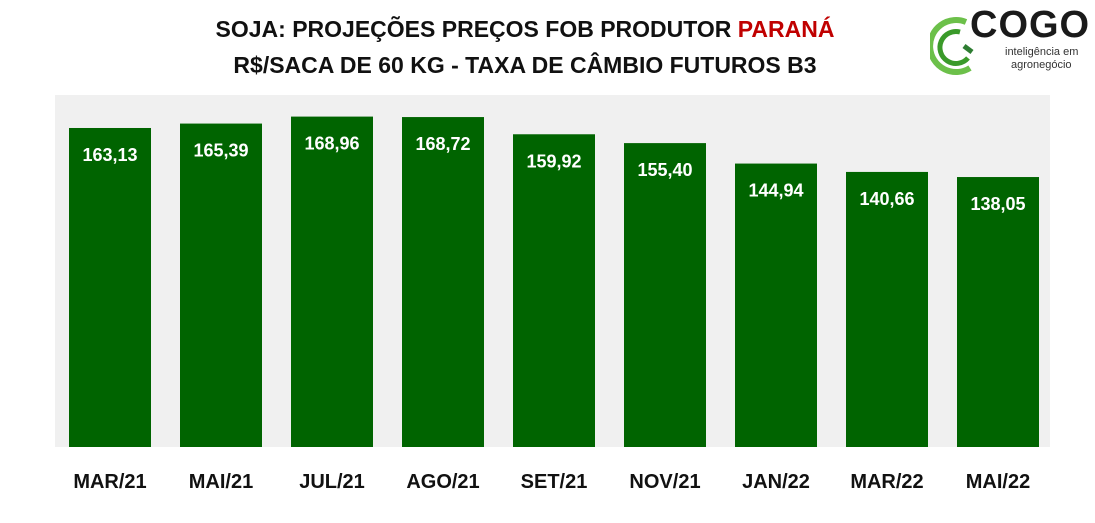  What do you see at coordinates (1042, 52) in the screenshot?
I see `tagline-1: inteligência em` at bounding box center [1042, 52].